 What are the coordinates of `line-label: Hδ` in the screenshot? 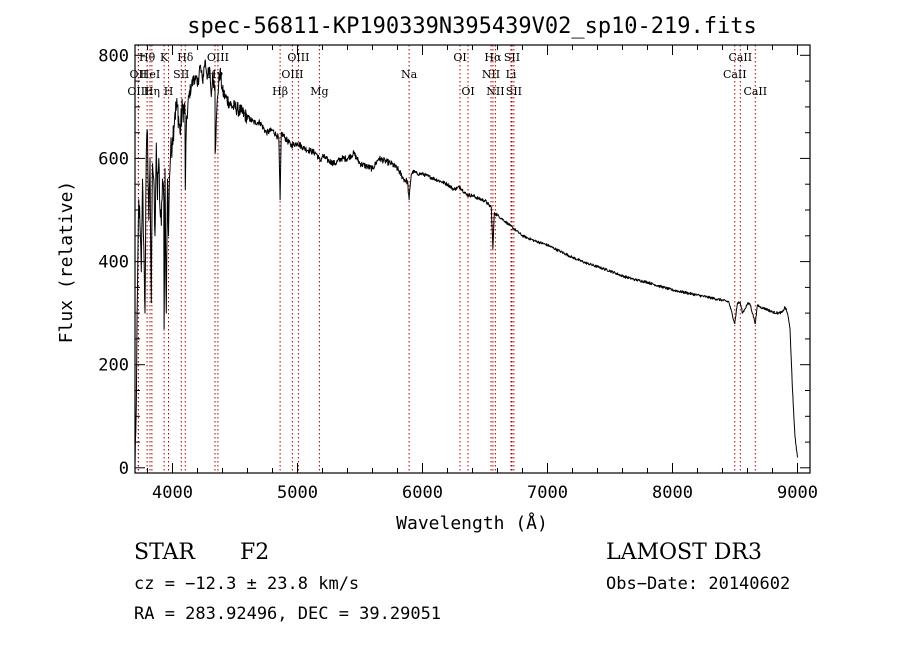 It's located at (185, 57).